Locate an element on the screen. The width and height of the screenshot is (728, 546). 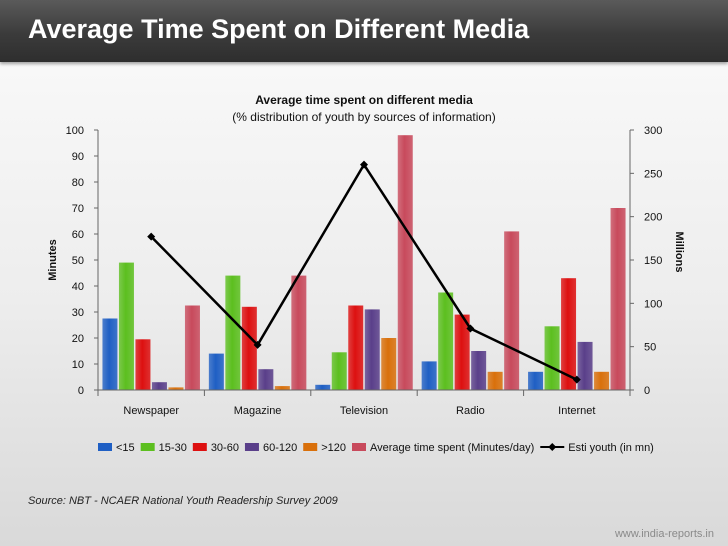
bar-average-time-spent-minutes-day-internet is located at coordinates (618, 299).